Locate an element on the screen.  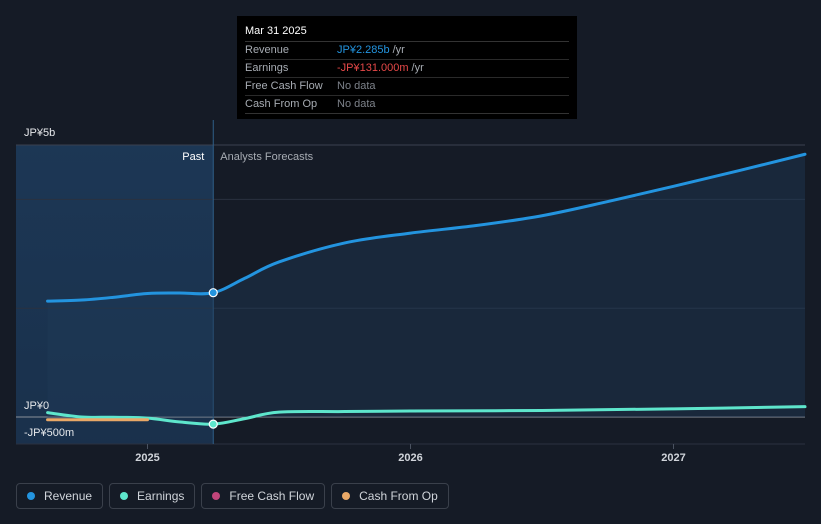
x-tick-label: 2025 is located at coordinates (147, 458).